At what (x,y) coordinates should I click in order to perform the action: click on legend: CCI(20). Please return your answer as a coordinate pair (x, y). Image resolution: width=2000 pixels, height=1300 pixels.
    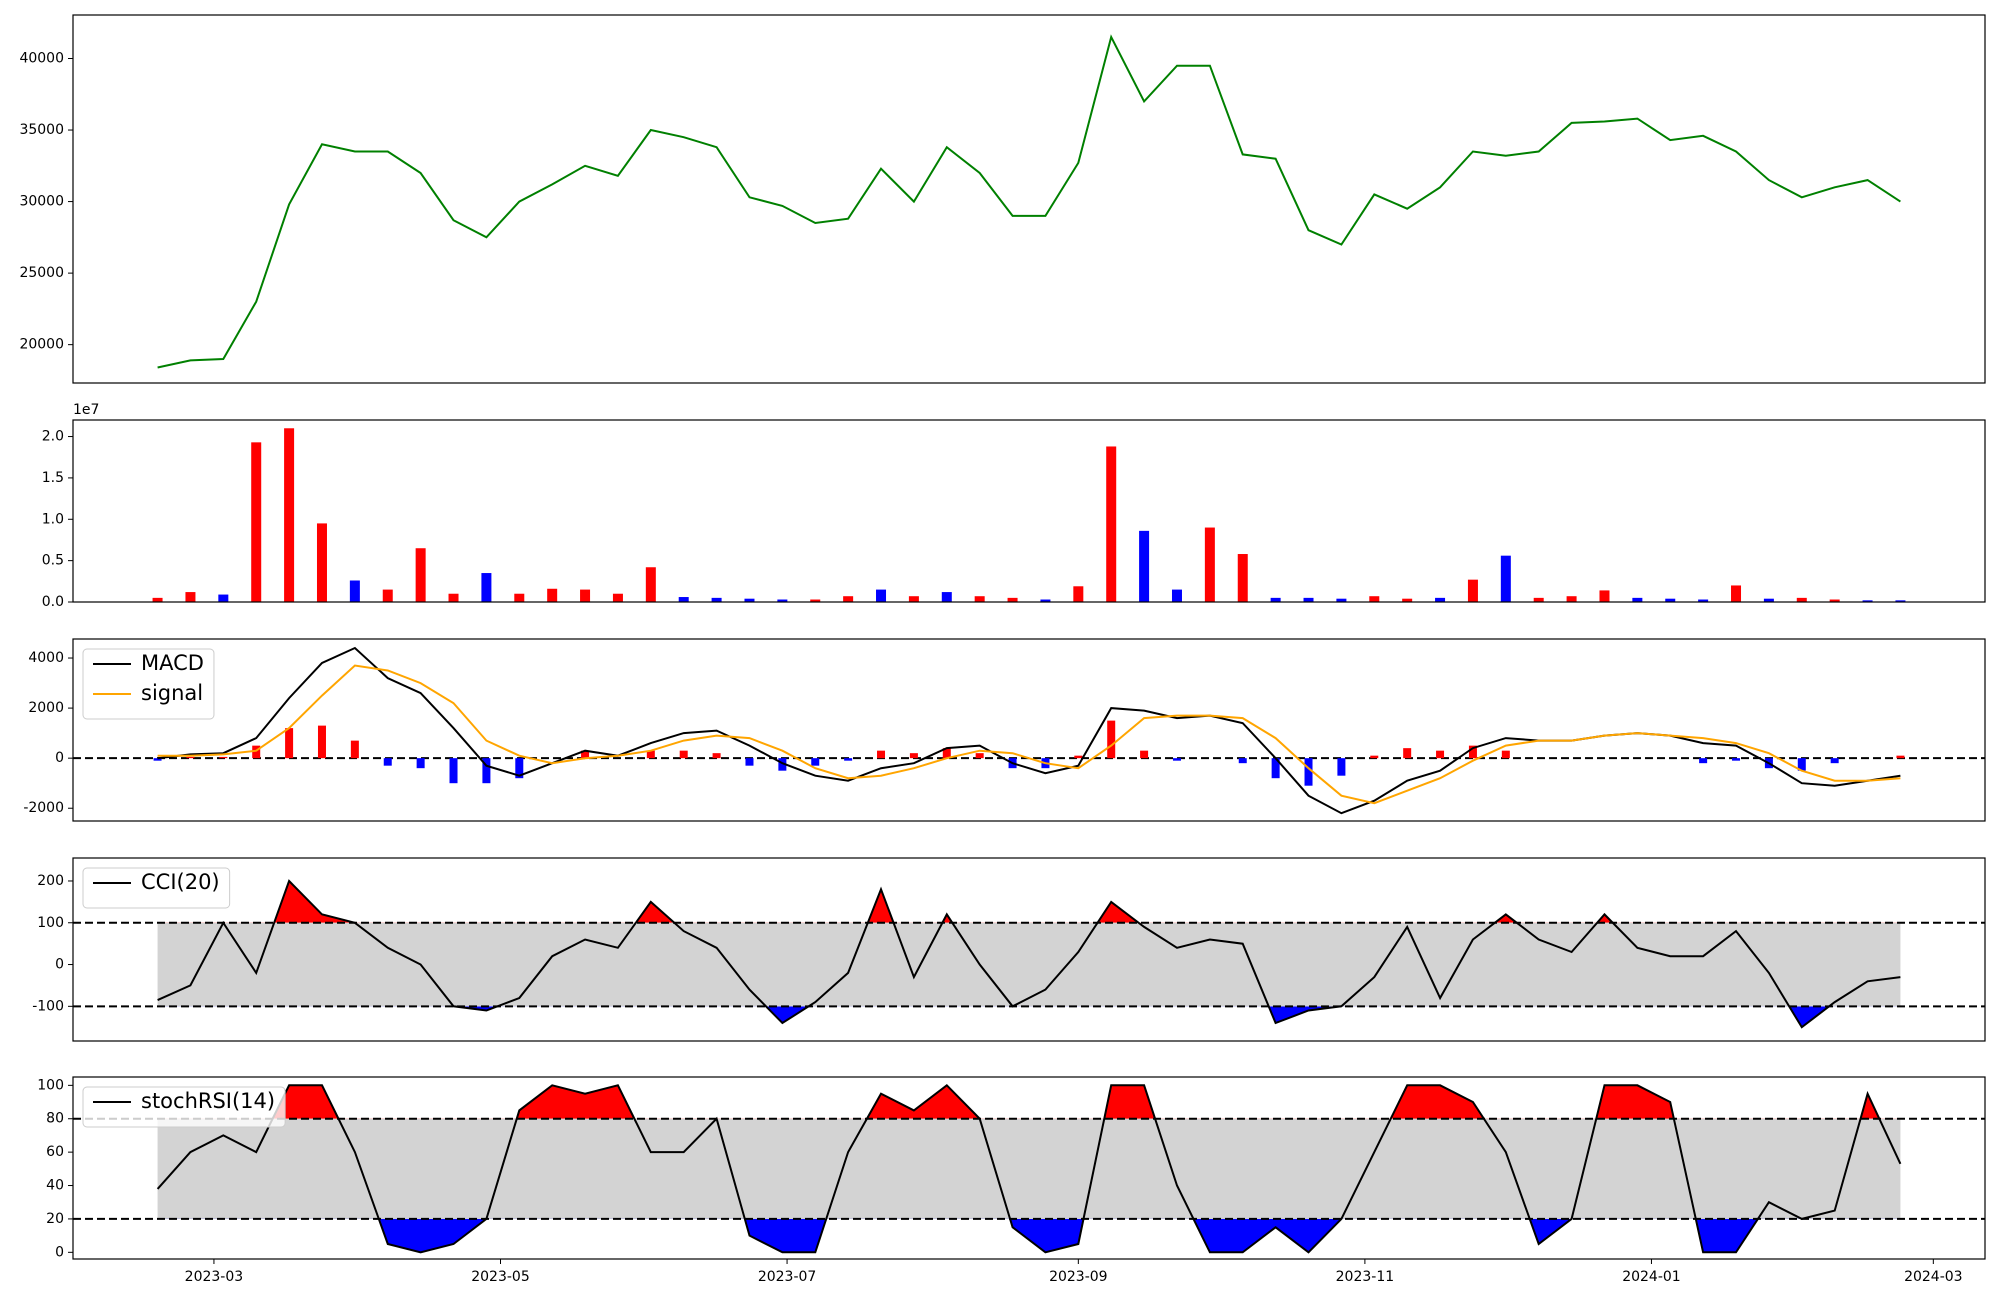
    Looking at the image, I should click on (156, 888).